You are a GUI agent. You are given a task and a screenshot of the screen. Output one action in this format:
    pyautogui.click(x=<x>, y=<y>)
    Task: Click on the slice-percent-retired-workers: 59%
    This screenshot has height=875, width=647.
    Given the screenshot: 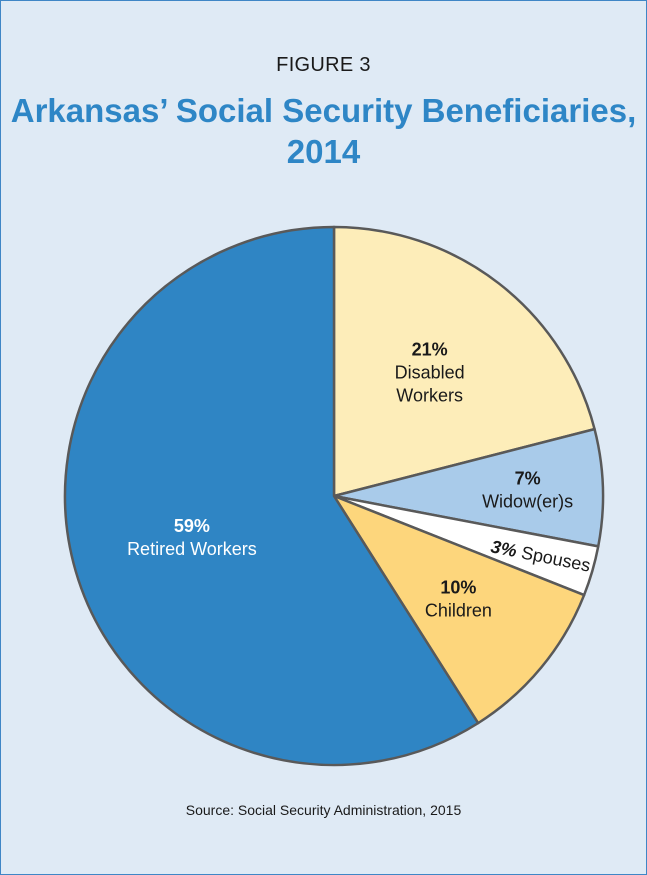 What is the action you would take?
    pyautogui.click(x=192, y=526)
    